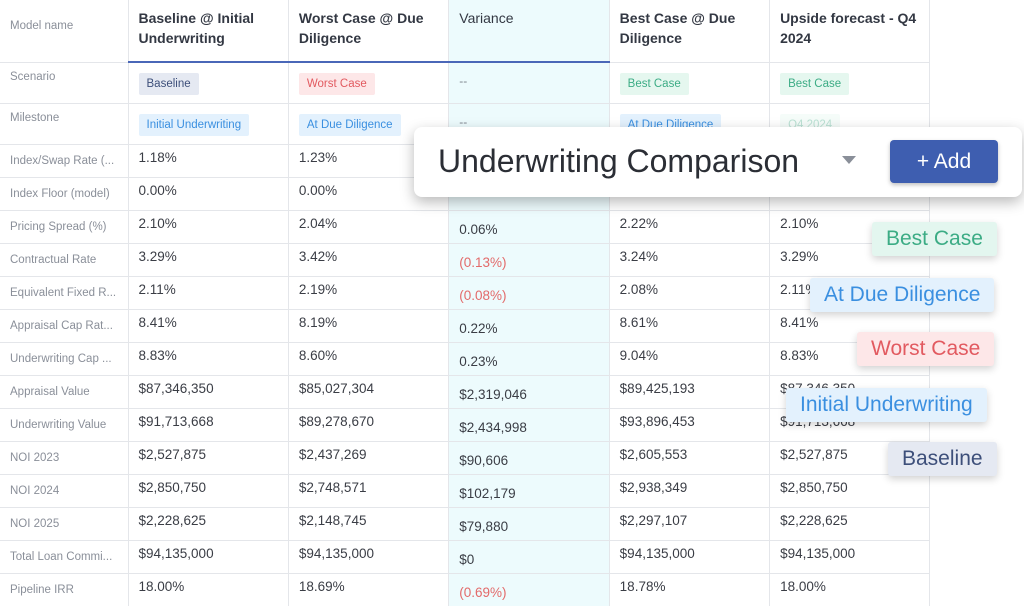 The image size is (1024, 606). What do you see at coordinates (529, 31) in the screenshot?
I see `column-header-variance: Variance` at bounding box center [529, 31].